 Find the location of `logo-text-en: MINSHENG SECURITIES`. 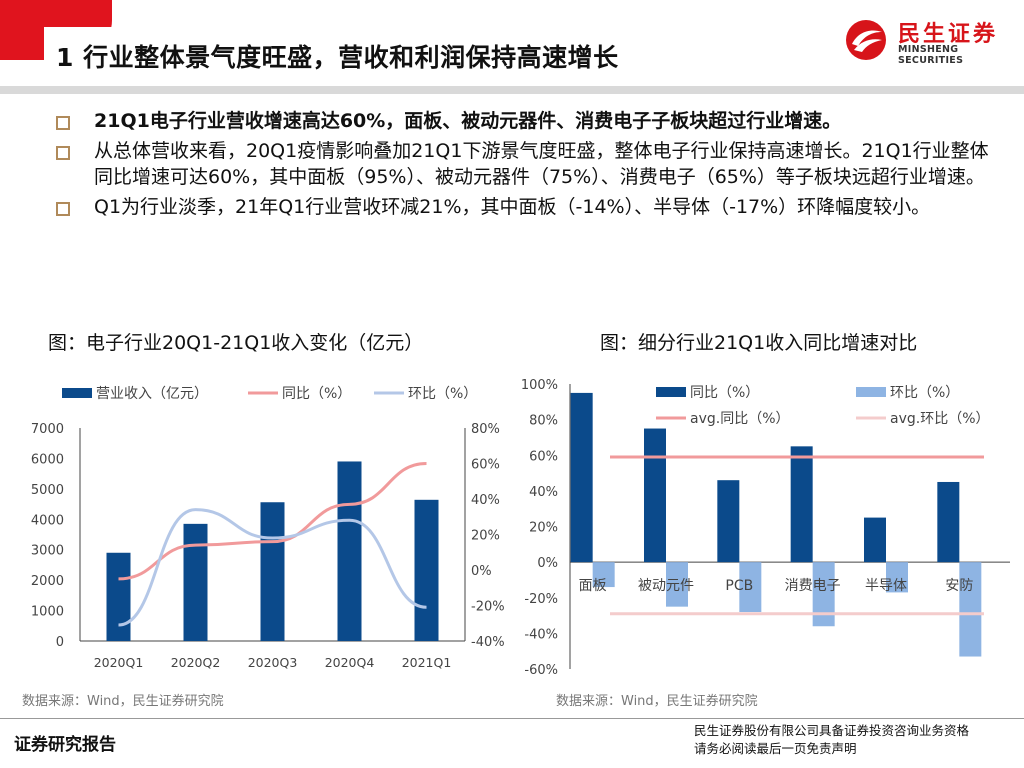

logo-text-en: MINSHENG SECURITIES is located at coordinates (931, 55).